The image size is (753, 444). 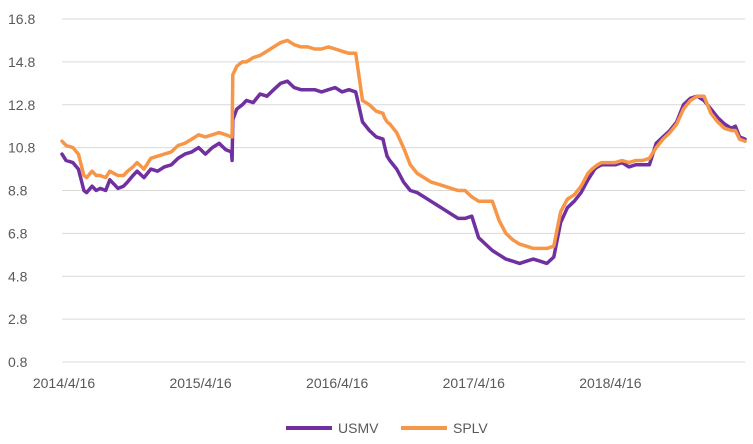 I want to click on legend-label-splv: SPLV, so click(x=470, y=428).